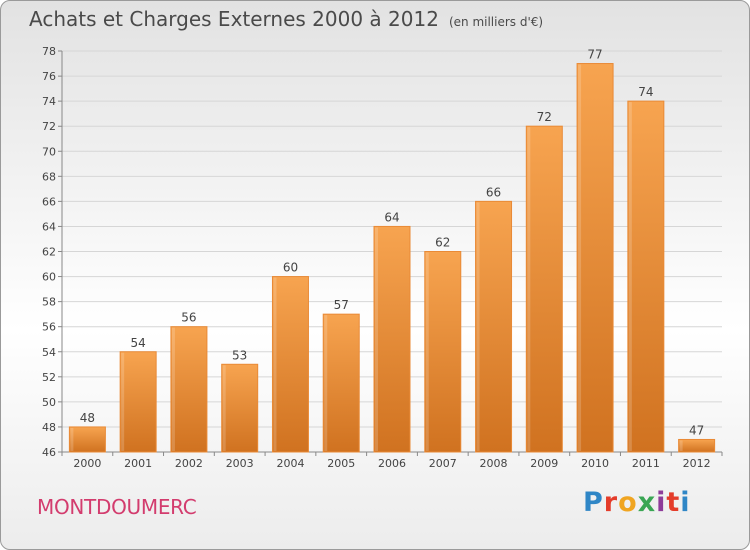  What do you see at coordinates (496, 22) in the screenshot?
I see `chart-subtitle: (en milliers d'€)` at bounding box center [496, 22].